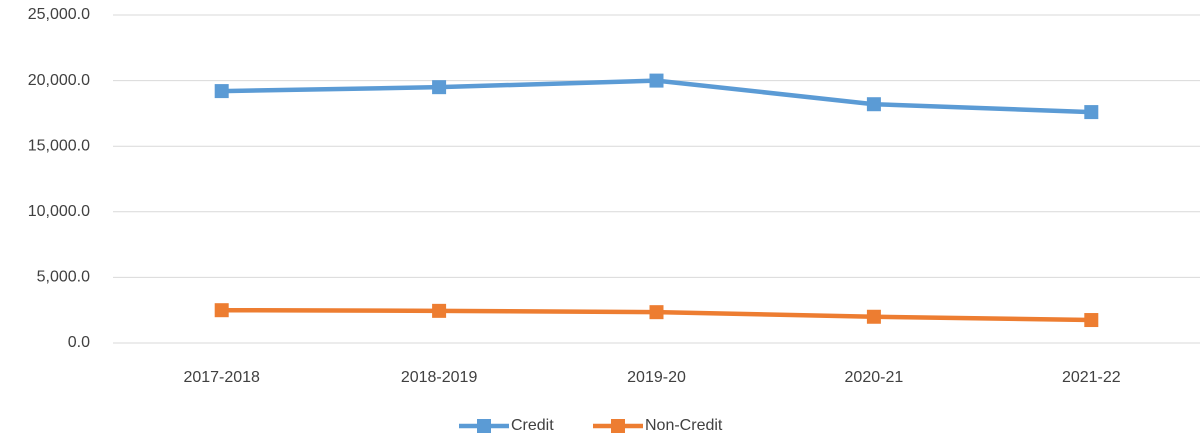  Describe the element at coordinates (532, 425) in the screenshot. I see `legend-label: Credit` at that location.